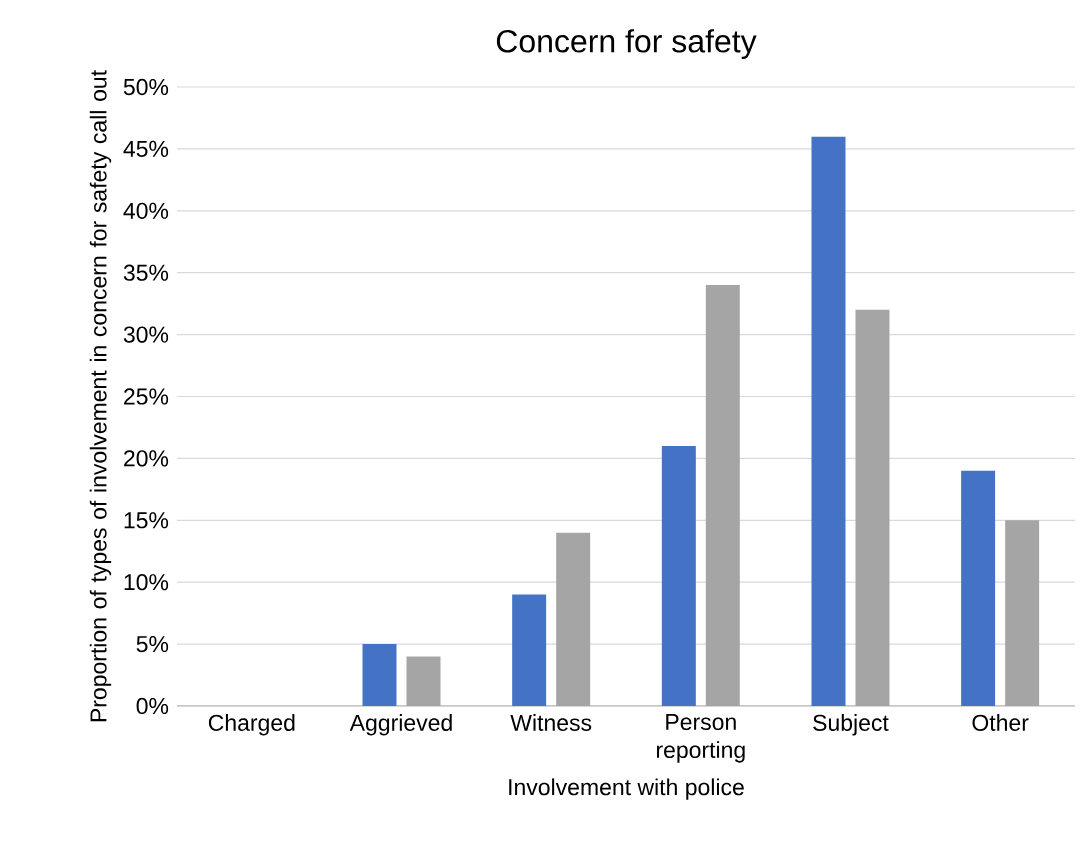  Describe the element at coordinates (152, 706) in the screenshot. I see `y-tick-label: 0%` at that location.